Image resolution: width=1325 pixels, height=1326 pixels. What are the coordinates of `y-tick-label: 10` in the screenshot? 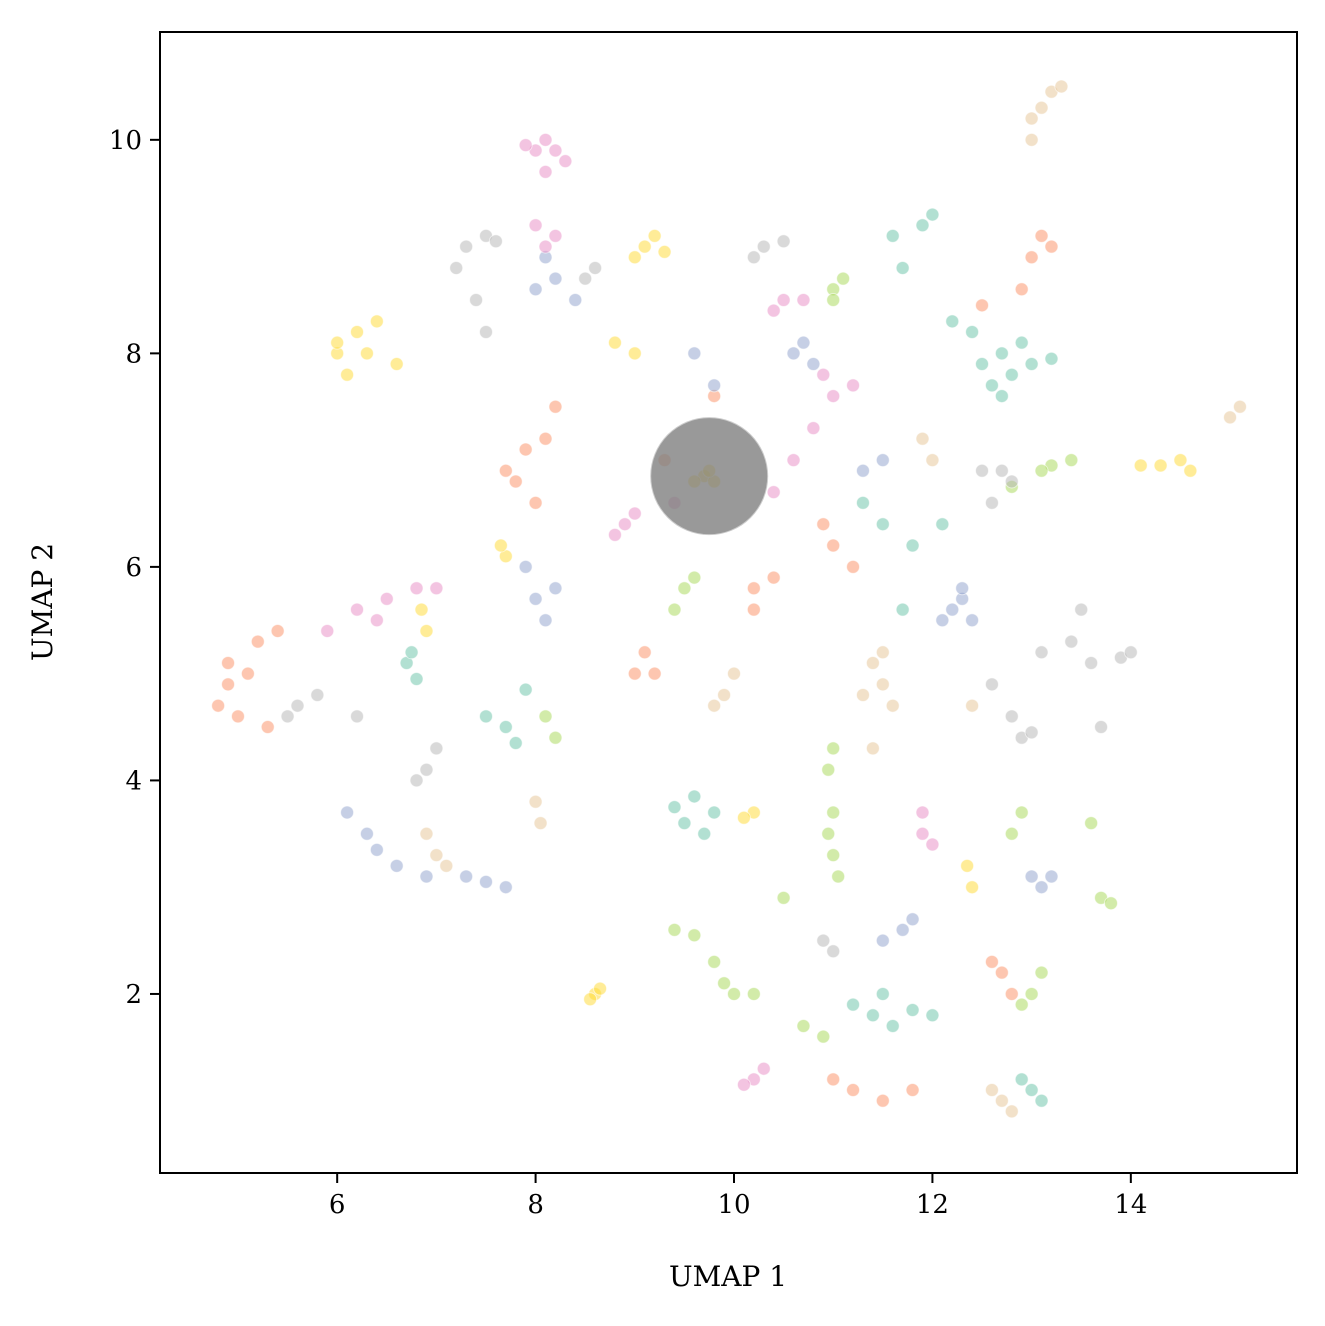 It's located at (125, 141).